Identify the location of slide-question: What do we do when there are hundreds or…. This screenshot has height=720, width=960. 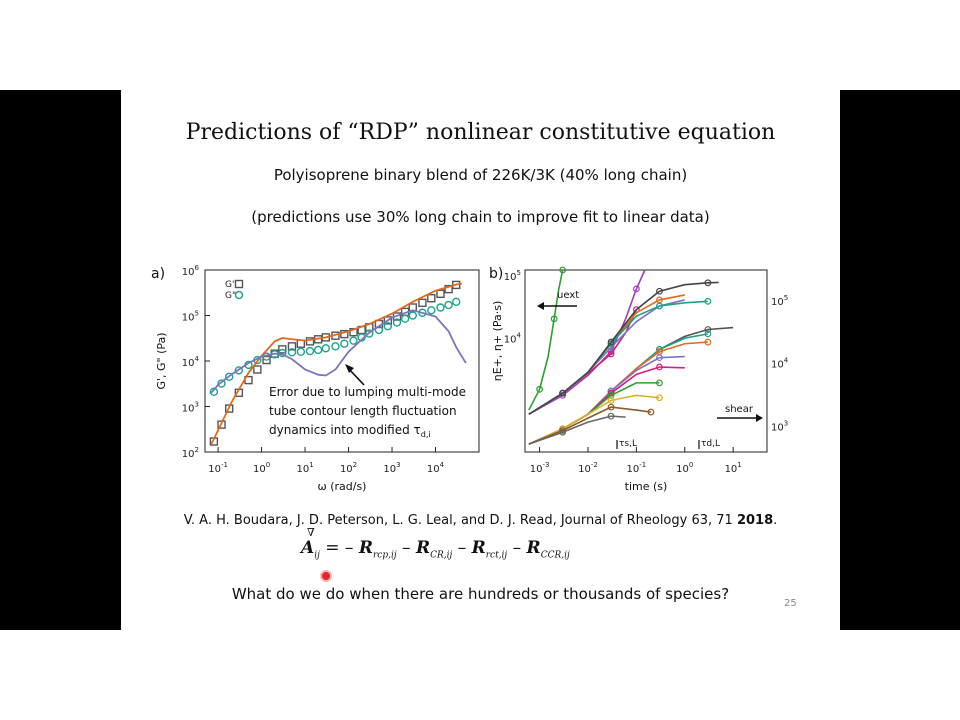
(480, 594).